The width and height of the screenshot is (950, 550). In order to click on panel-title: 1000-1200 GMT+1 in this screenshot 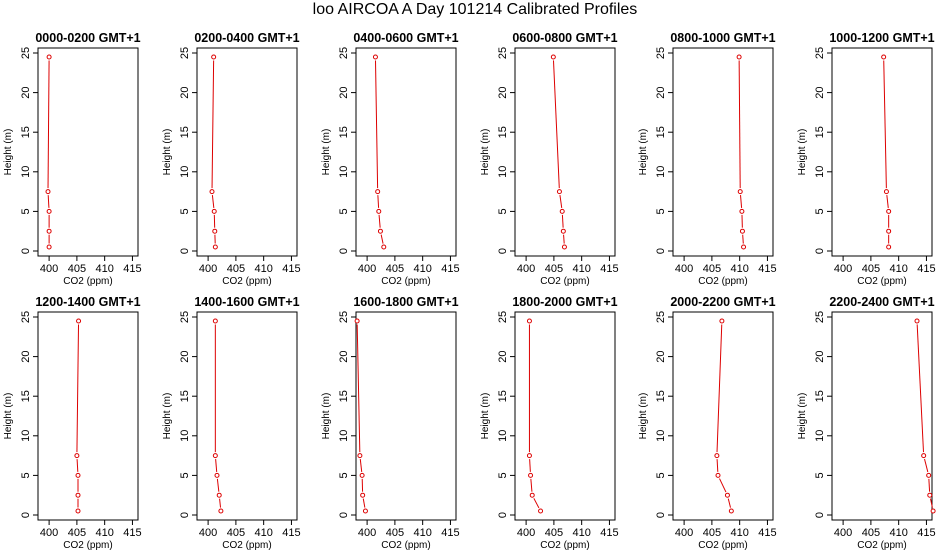, I will do `click(881, 38)`.